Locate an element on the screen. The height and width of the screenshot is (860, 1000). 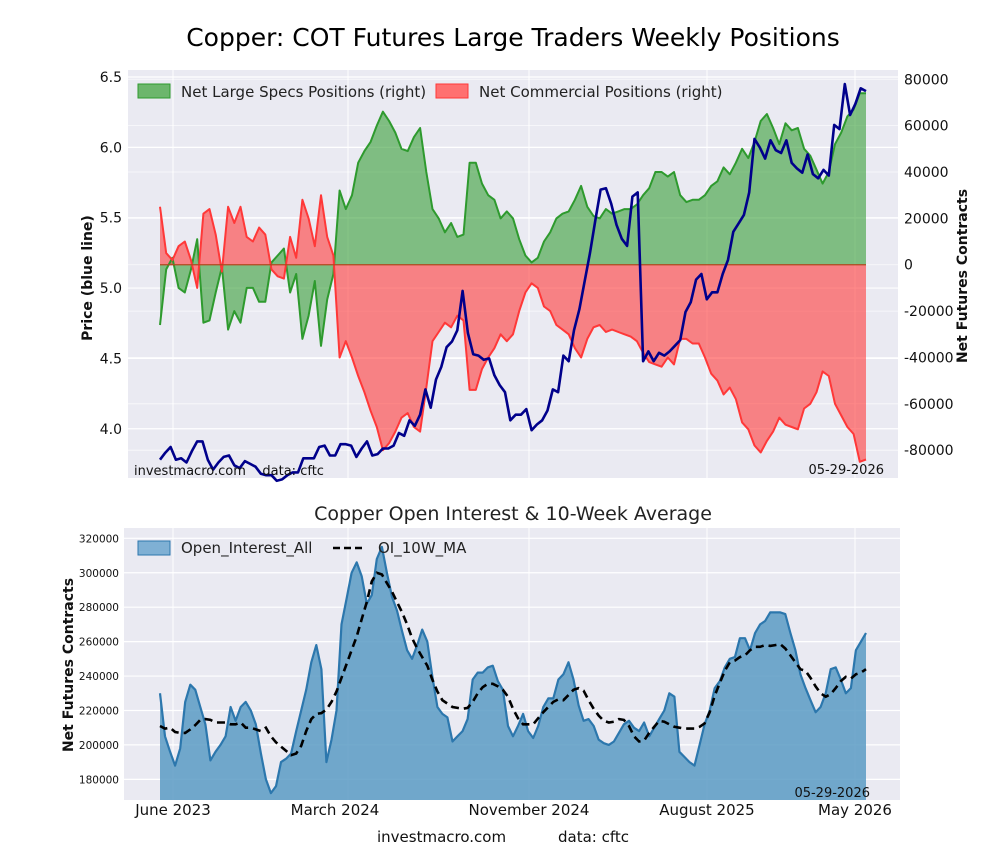
open-interest-tick-label: 280000 is located at coordinates (99, 608).